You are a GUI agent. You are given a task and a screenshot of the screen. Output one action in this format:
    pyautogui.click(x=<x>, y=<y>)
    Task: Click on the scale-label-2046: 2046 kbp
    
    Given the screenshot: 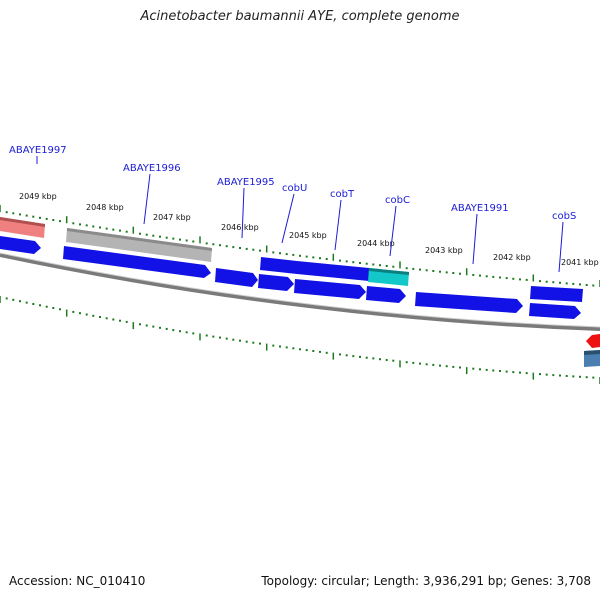 What is the action you would take?
    pyautogui.click(x=240, y=227)
    